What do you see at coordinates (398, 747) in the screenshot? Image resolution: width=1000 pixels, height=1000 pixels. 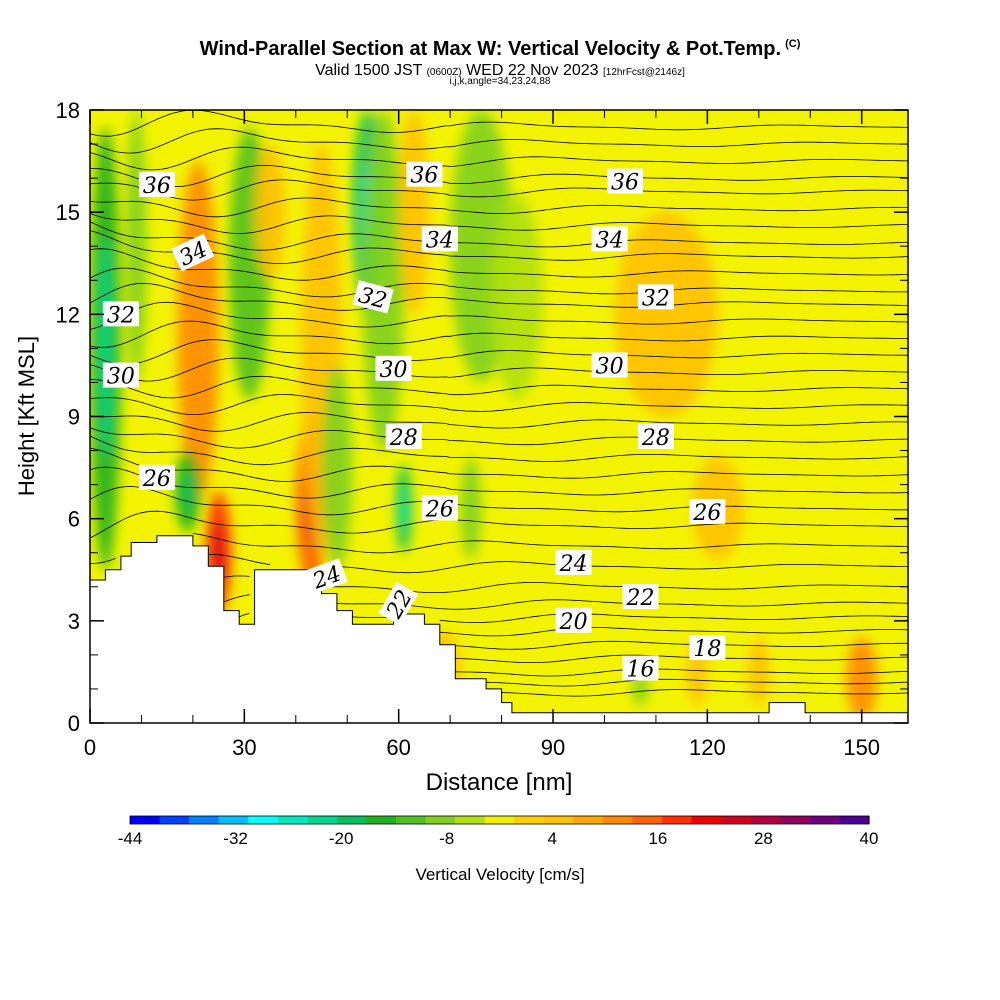 I see `x-tick-label: 60` at bounding box center [398, 747].